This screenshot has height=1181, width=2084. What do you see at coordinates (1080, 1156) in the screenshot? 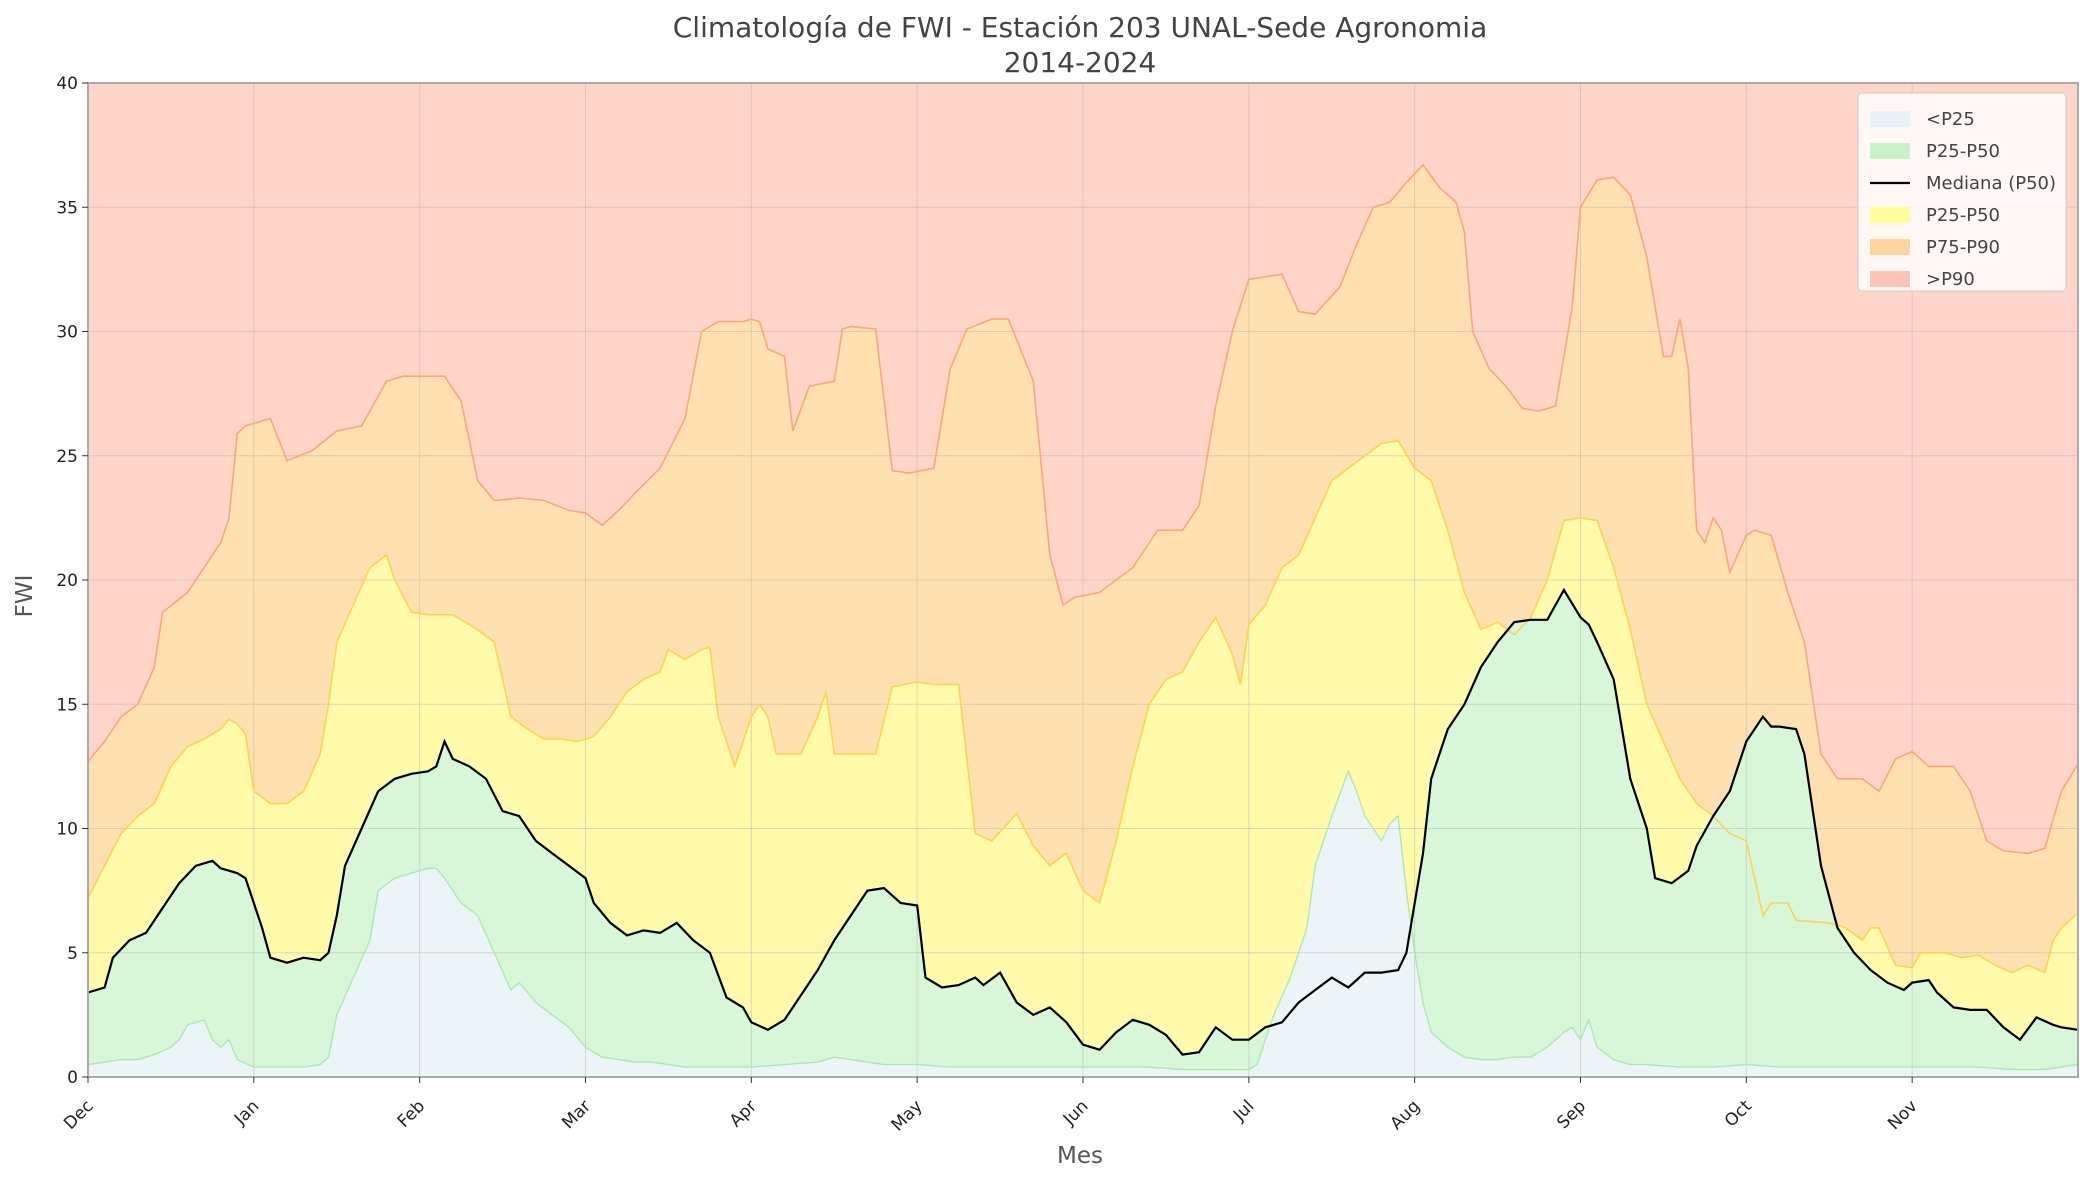
I see `x-axis-label: Mes` at bounding box center [1080, 1156].